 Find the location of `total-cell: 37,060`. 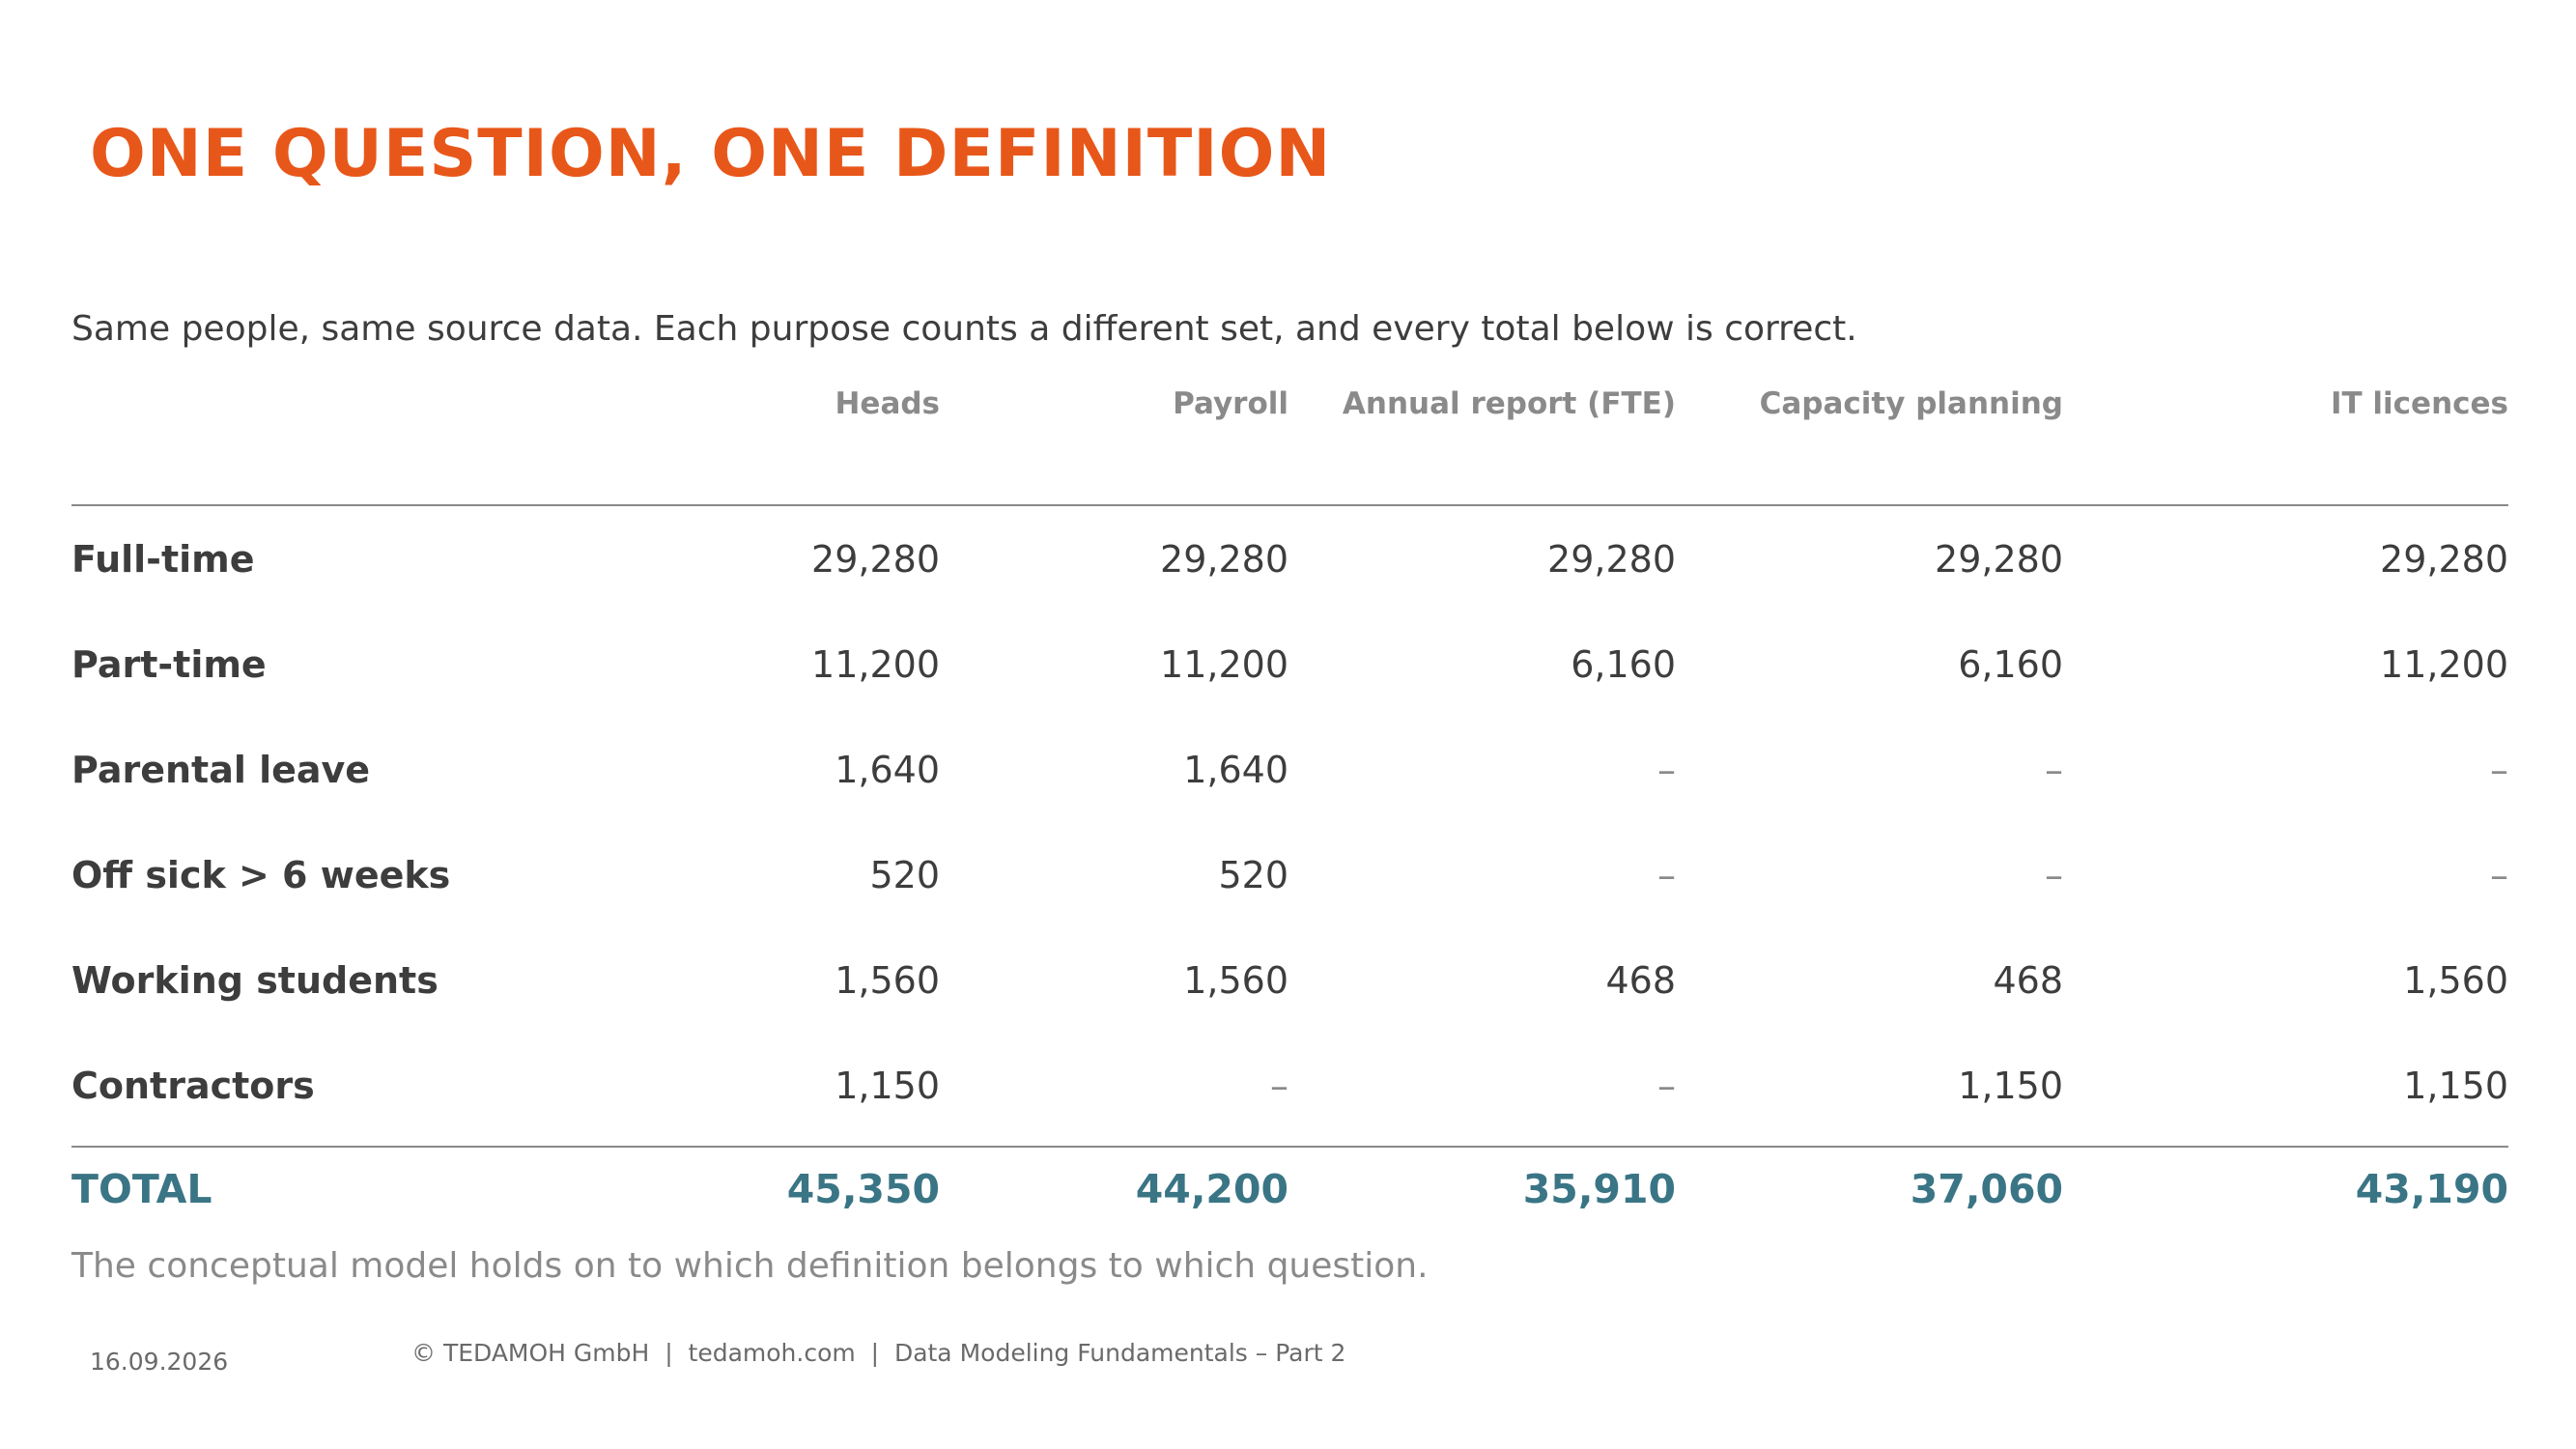

total-cell: 37,060 is located at coordinates (1986, 1189).